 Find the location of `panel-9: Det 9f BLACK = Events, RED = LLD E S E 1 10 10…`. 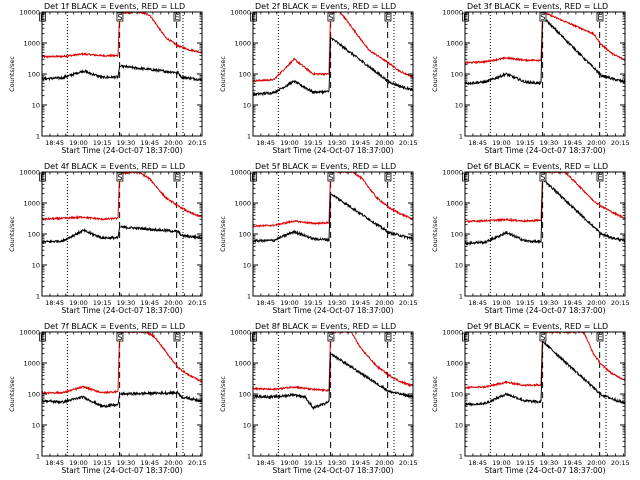

panel-9: Det 9f BLACK = Events, RED = LLD E S E 1 10 10… is located at coordinates (530, 398).